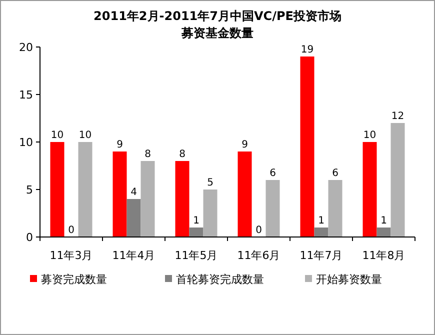 This screenshot has height=335, width=435. What do you see at coordinates (29, 237) in the screenshot?
I see `y-tick-label: 0` at bounding box center [29, 237].